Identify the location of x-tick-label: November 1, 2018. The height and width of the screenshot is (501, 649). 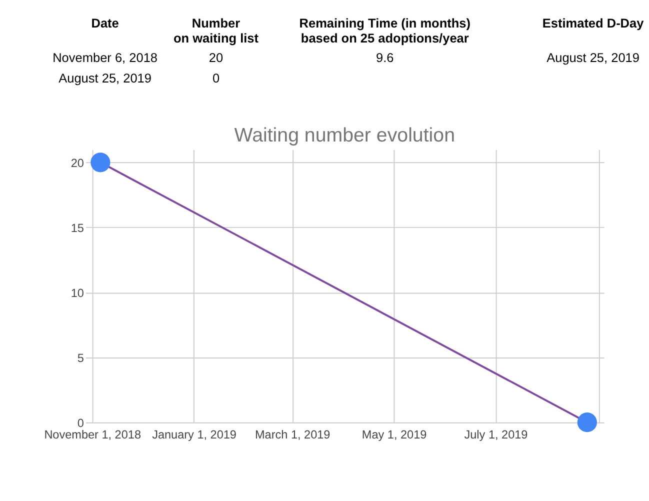
(93, 435).